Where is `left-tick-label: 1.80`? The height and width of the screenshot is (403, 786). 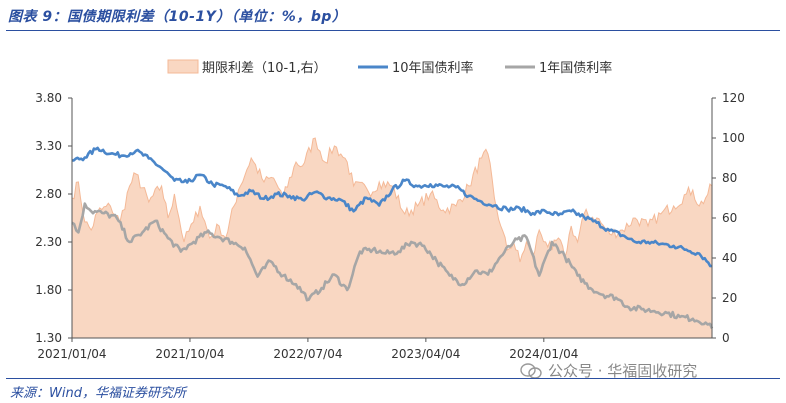 left-tick-label: 1.80 is located at coordinates (48, 290).